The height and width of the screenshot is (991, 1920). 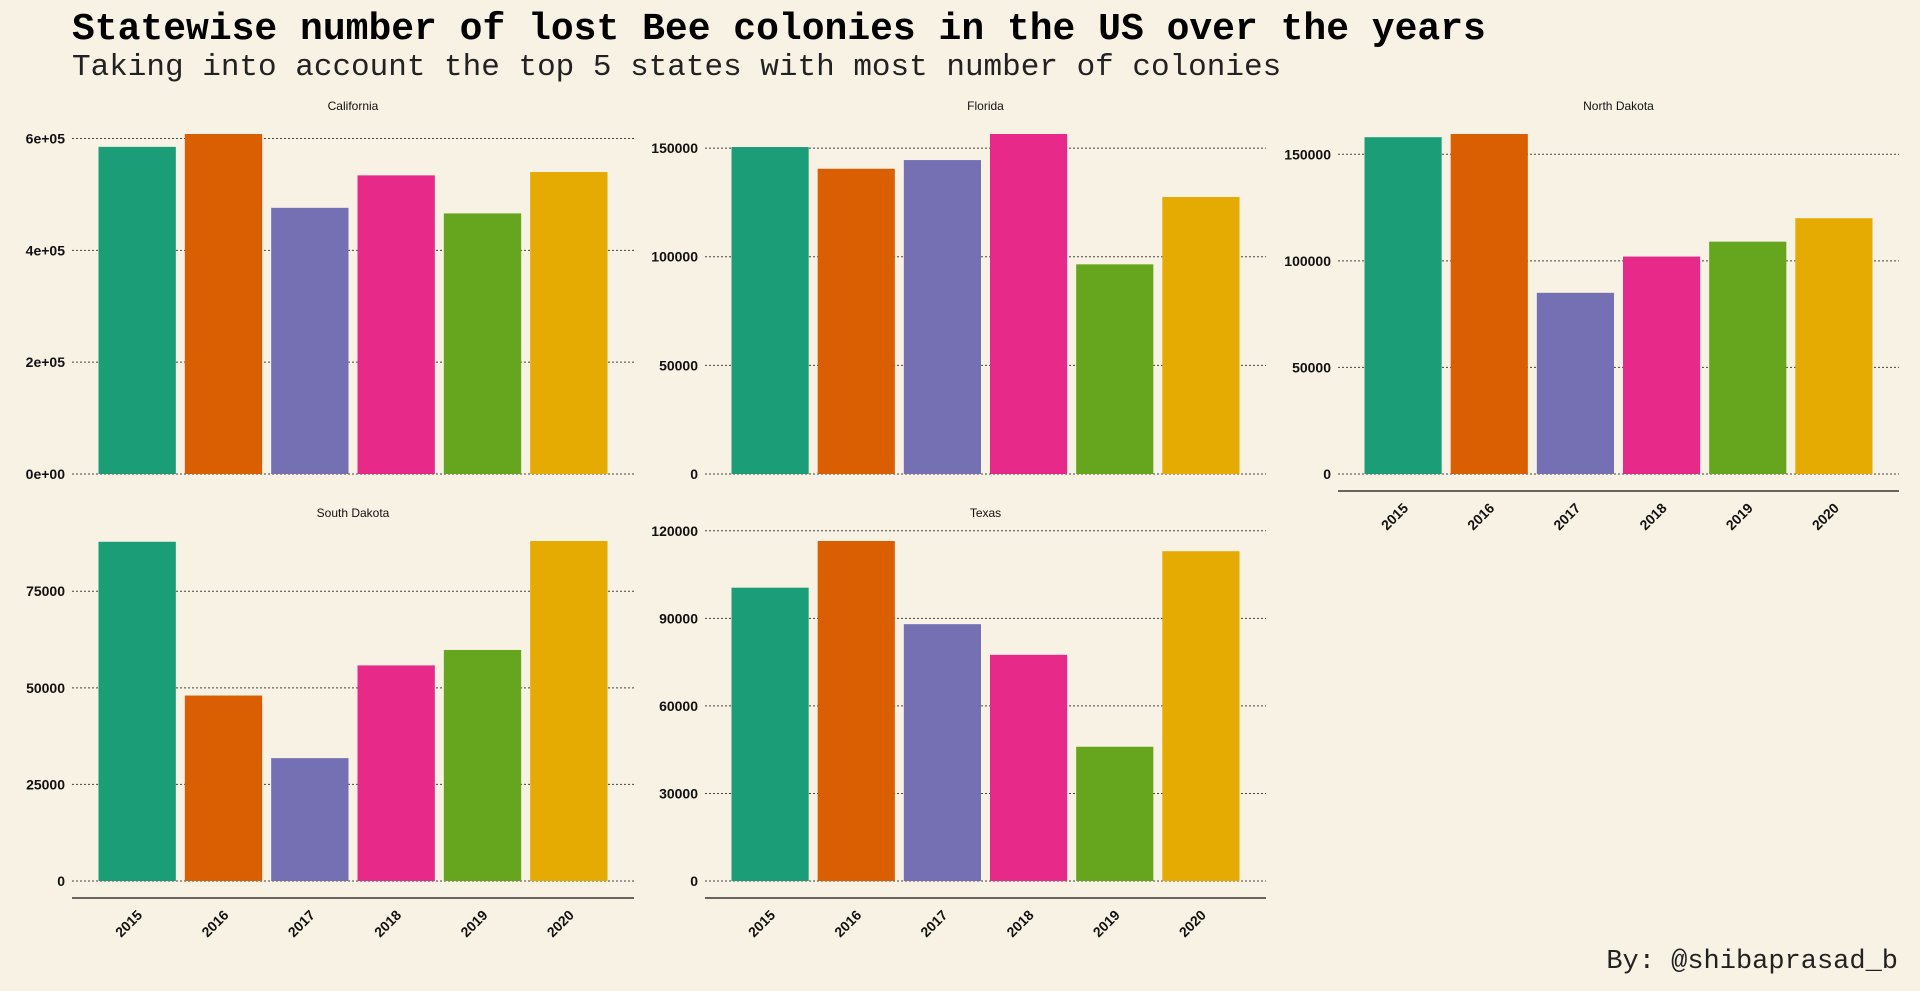 I want to click on panel-title: South Dakota, so click(x=353, y=513).